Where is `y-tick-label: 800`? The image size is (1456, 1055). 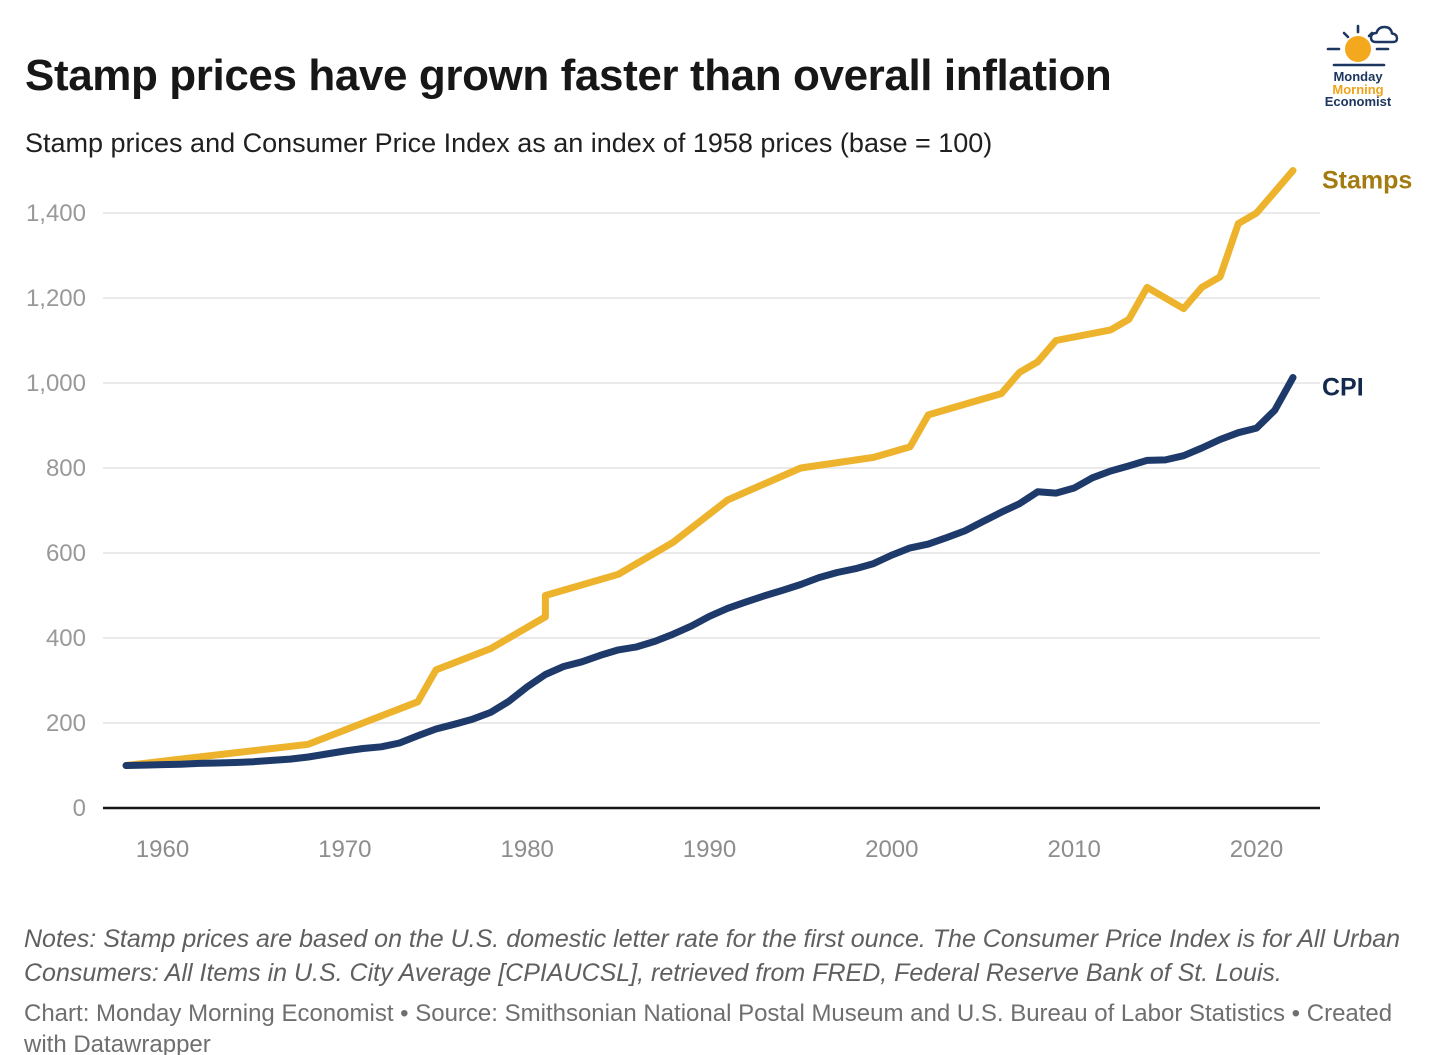
y-tick-label: 800 is located at coordinates (66, 468).